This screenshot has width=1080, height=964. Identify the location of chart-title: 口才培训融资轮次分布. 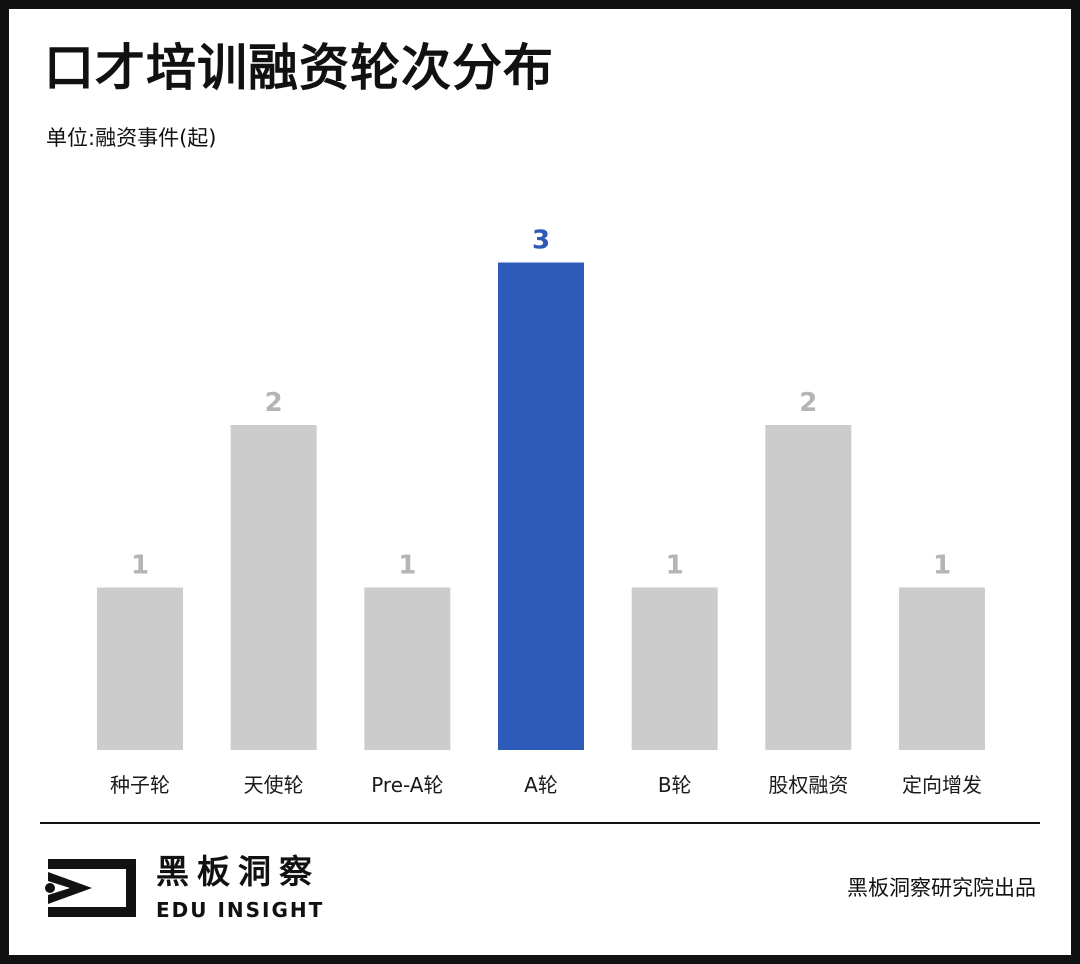
(299, 68).